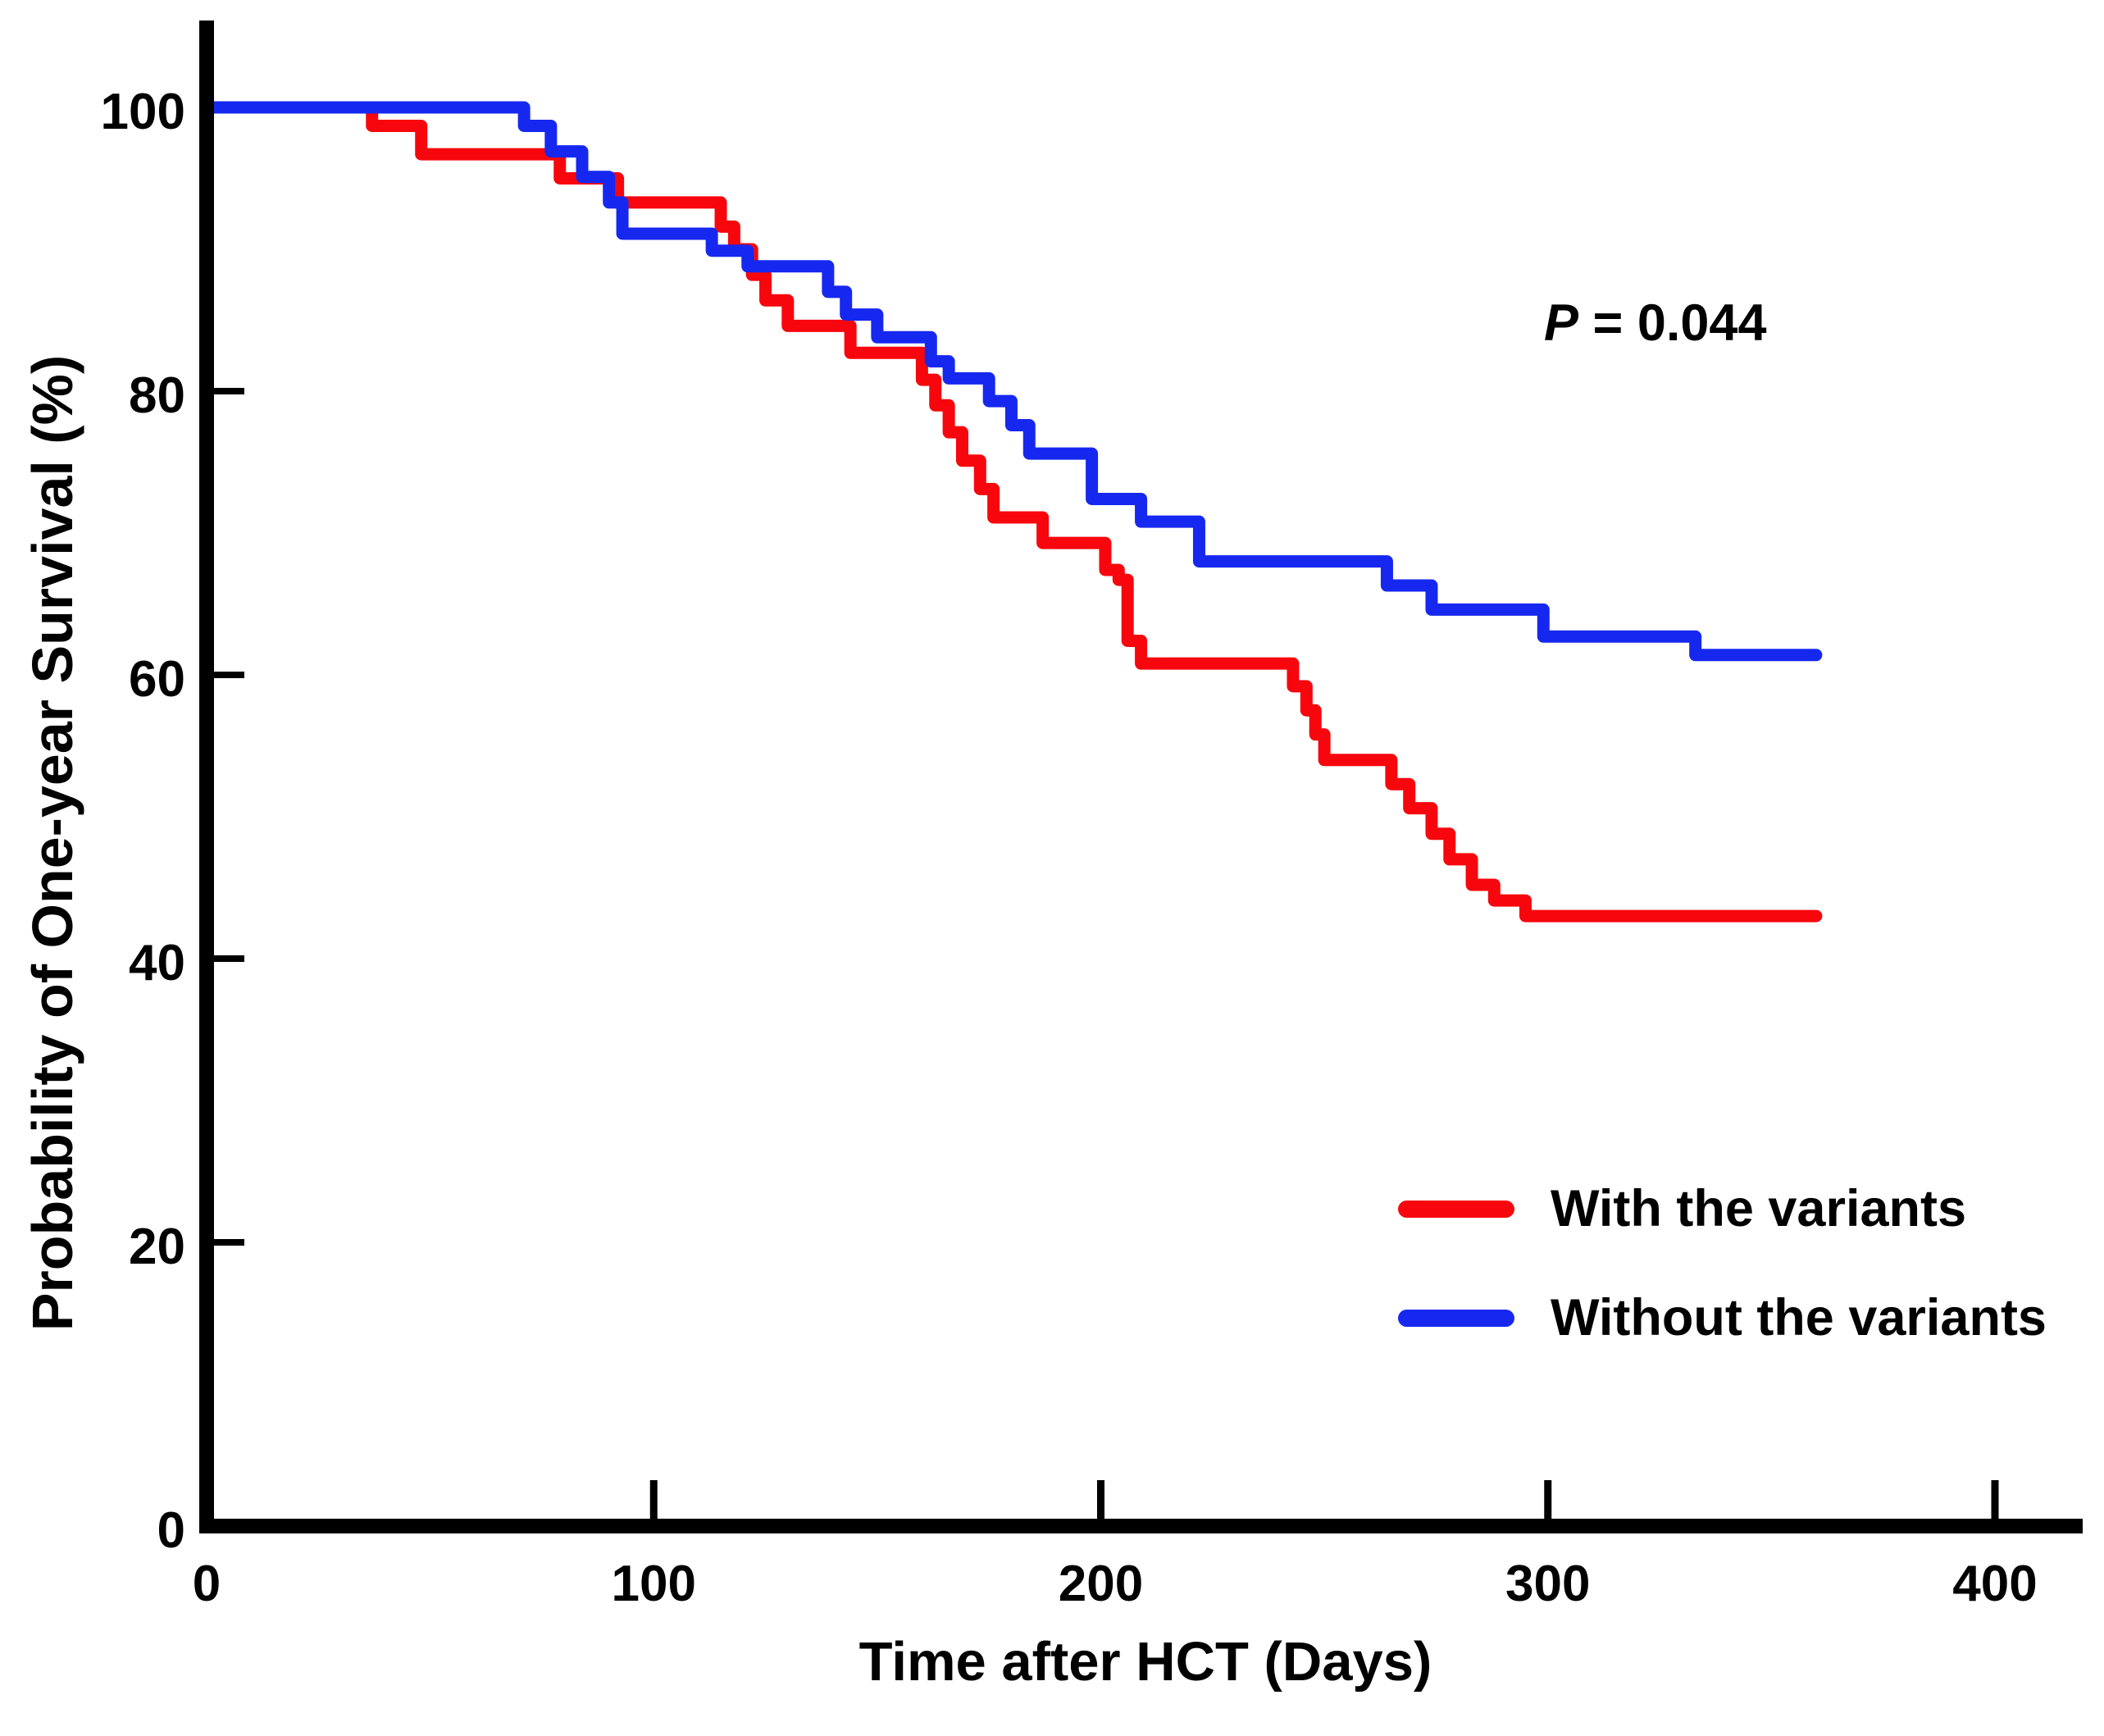  Describe the element at coordinates (171, 1531) in the screenshot. I see `y-tick-label: 0` at that location.